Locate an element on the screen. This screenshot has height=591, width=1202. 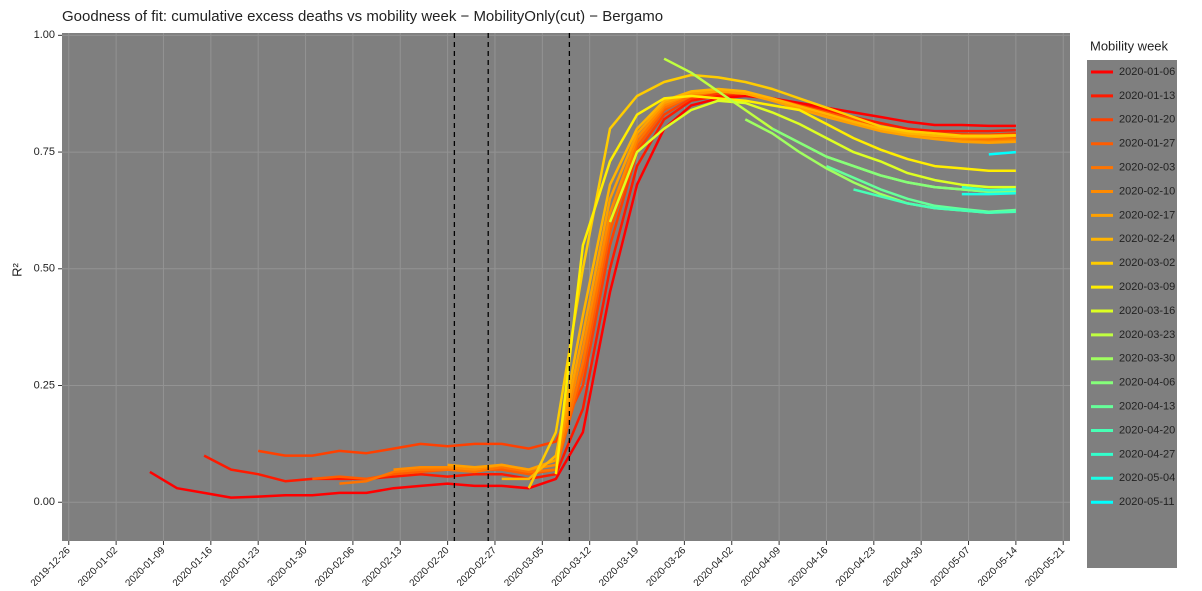
x-tick-label: 2020-05-21 is located at coordinates (1045, 565).